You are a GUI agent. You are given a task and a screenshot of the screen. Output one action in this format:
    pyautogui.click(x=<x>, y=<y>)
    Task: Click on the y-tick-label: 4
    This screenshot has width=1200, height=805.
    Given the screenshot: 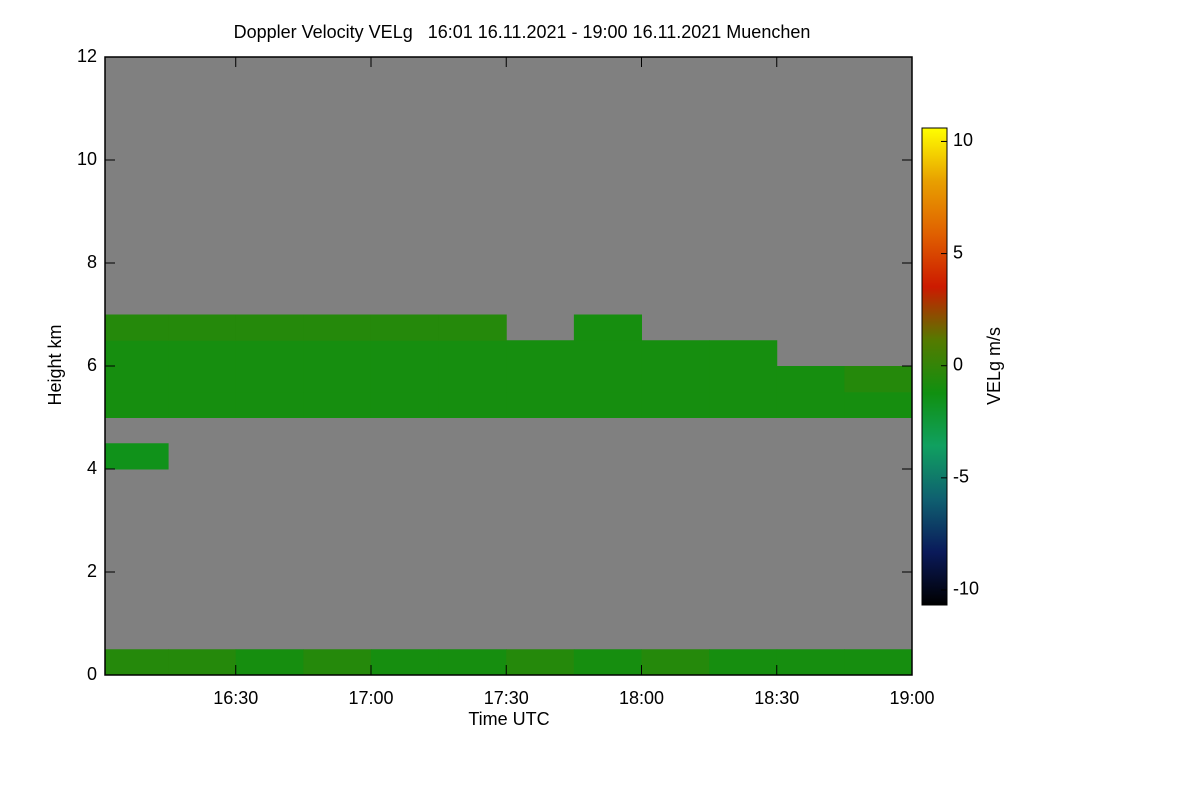 What is the action you would take?
    pyautogui.click(x=92, y=468)
    